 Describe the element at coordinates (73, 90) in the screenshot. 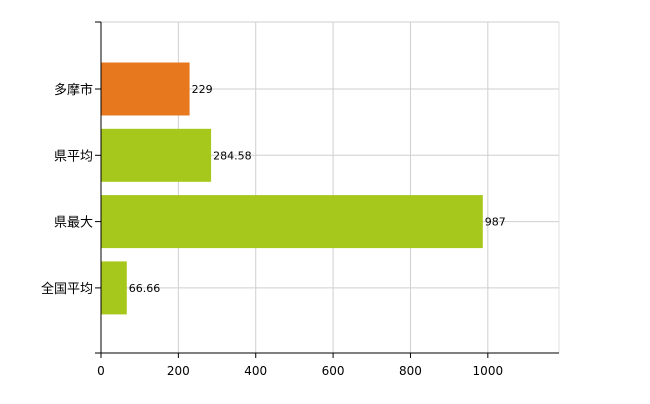

I see `y-tick-label: 多摩市` at that location.